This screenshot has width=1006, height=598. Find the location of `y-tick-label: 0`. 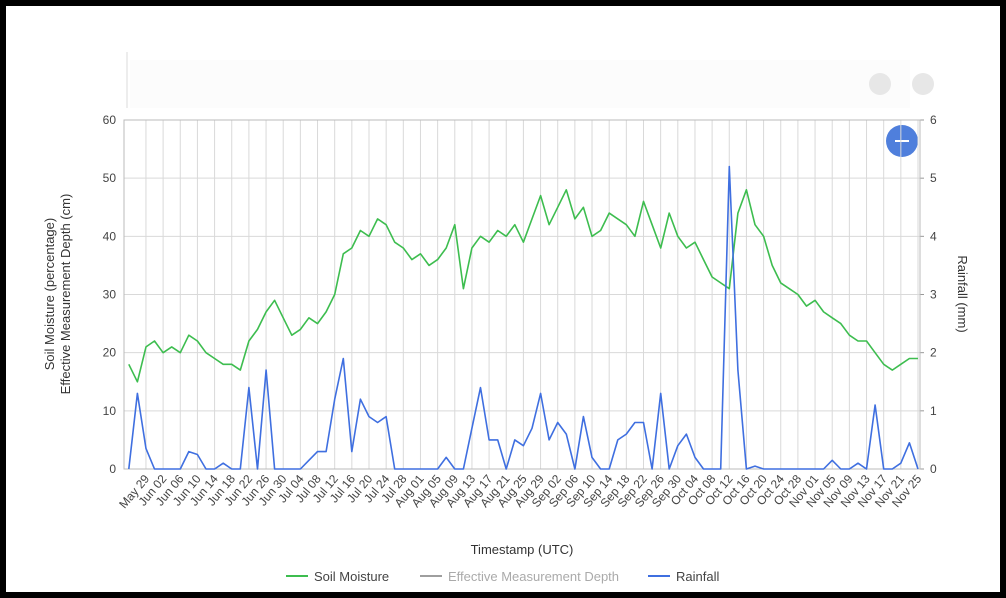

y-tick-label: 0 is located at coordinates (112, 469).